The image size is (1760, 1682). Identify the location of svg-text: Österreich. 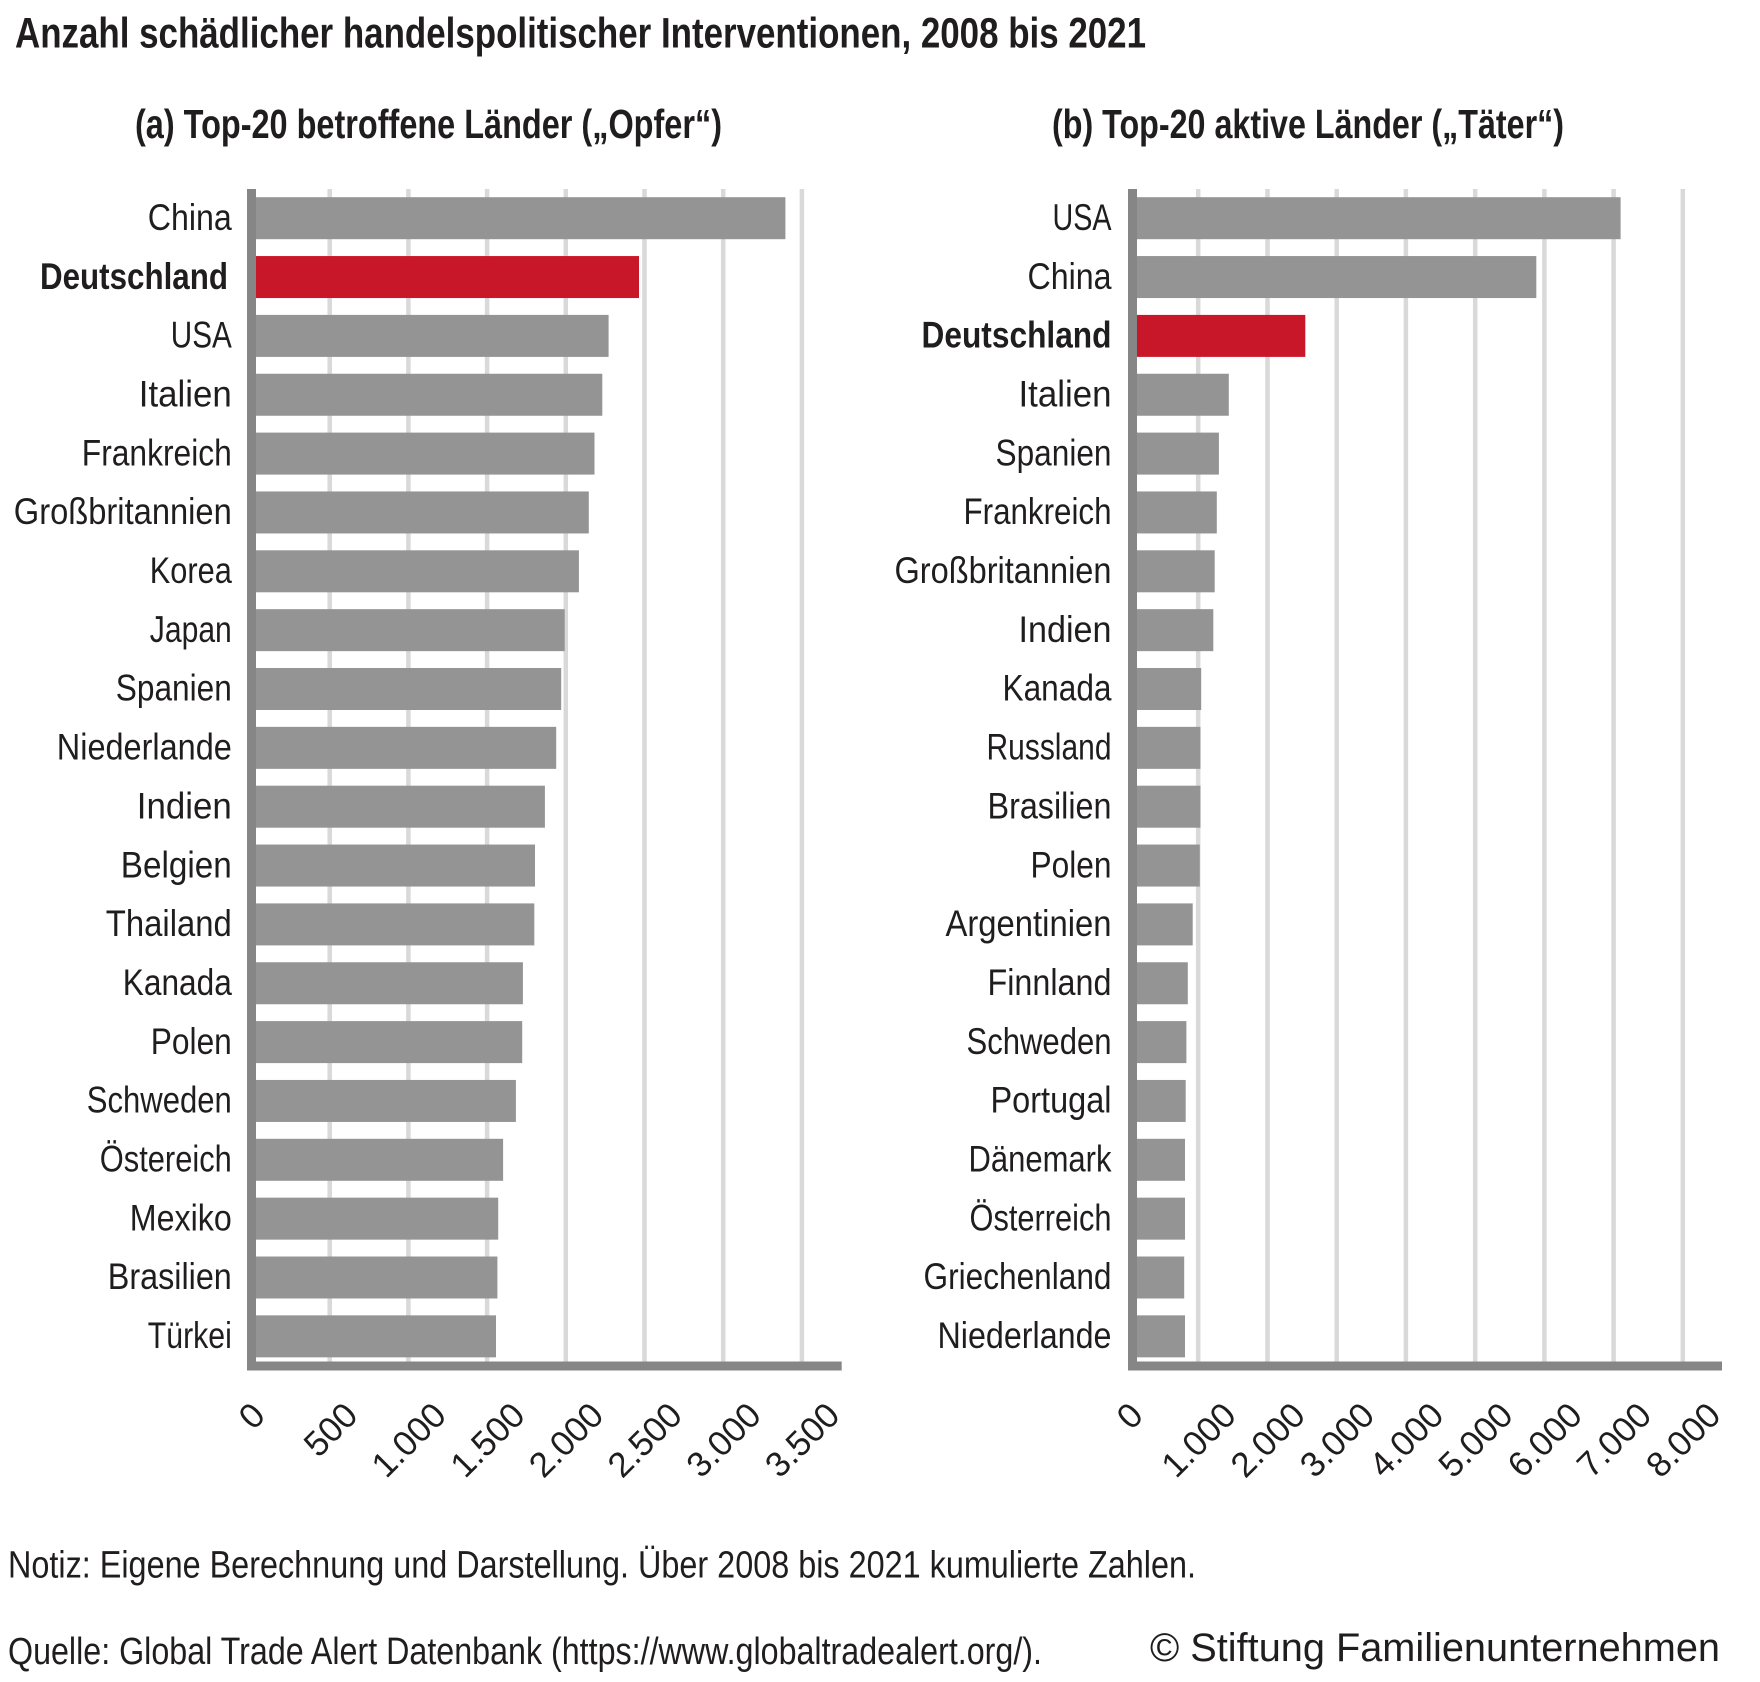
(1041, 1217).